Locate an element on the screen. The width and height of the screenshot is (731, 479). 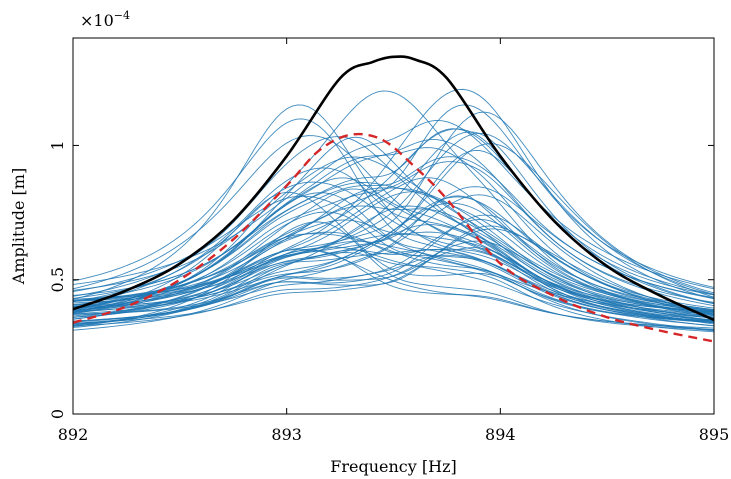
y-tick-label: 1 is located at coordinates (57, 145).